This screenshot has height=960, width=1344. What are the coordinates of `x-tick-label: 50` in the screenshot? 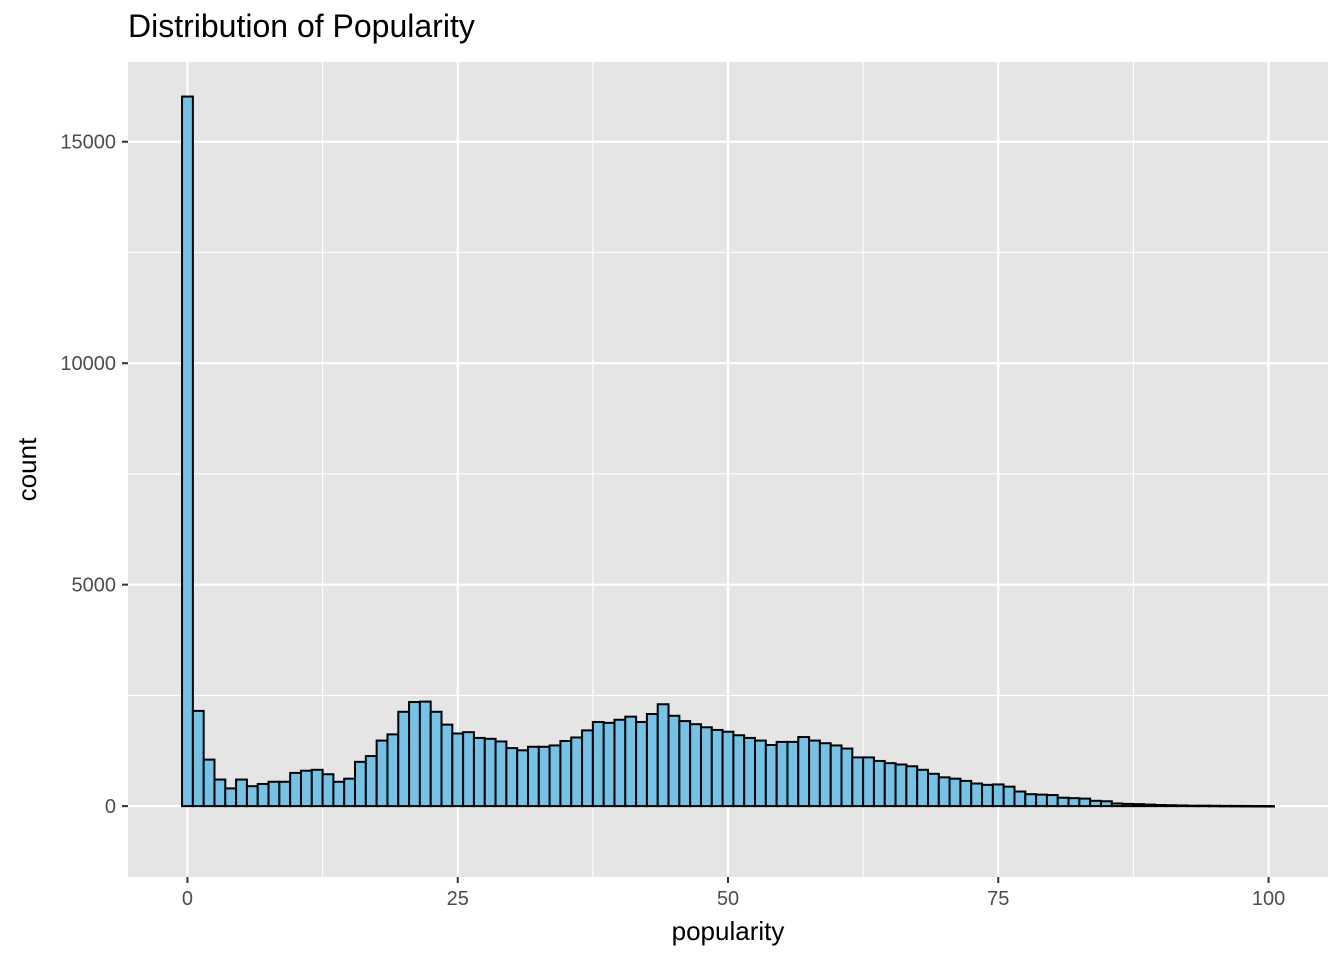 It's located at (728, 899).